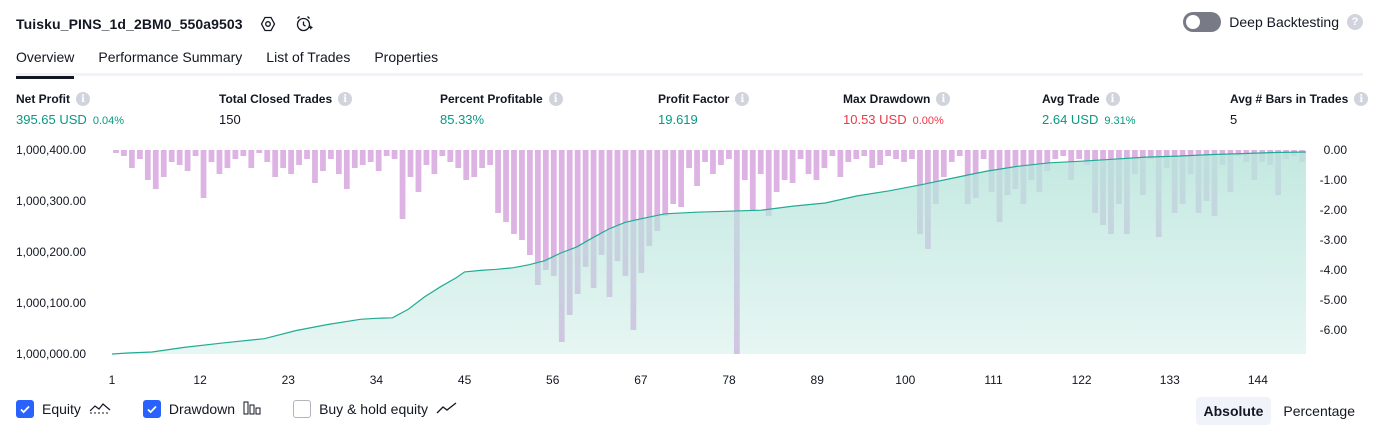 The height and width of the screenshot is (435, 1379). Describe the element at coordinates (289, 380) in the screenshot. I see `x-tick-label: 23` at that location.